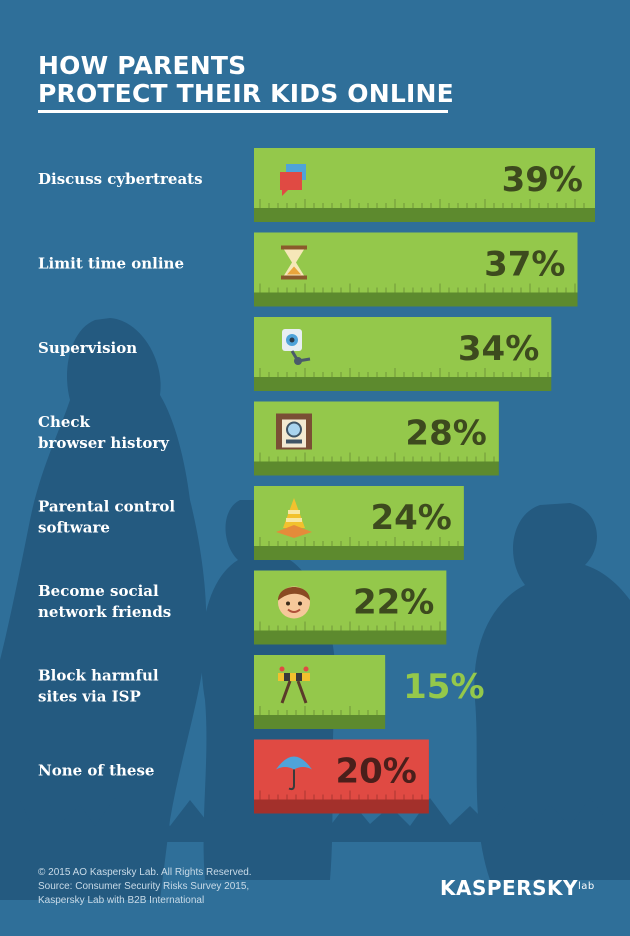  I want to click on traffic-cone-icon, so click(294, 518).